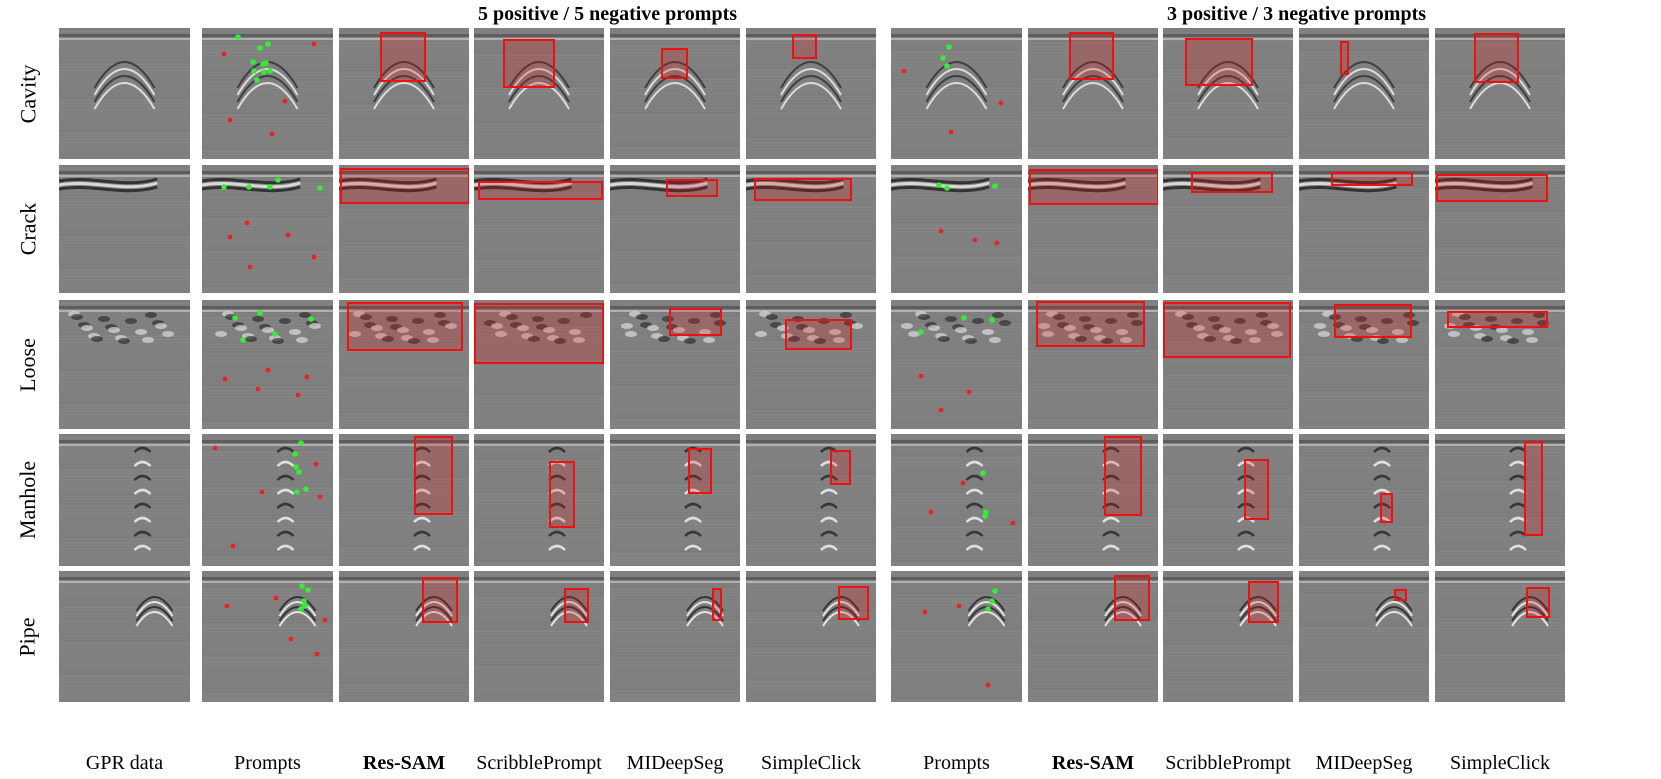  What do you see at coordinates (1364, 500) in the screenshot?
I see `panel-r4-c10` at bounding box center [1364, 500].